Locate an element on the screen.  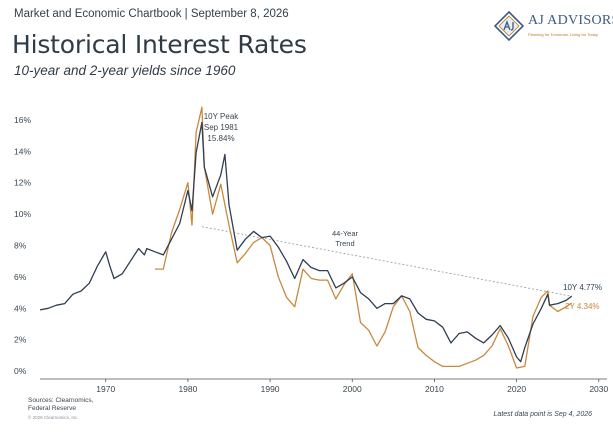
x-tick-label: 2020 is located at coordinates (516, 389).